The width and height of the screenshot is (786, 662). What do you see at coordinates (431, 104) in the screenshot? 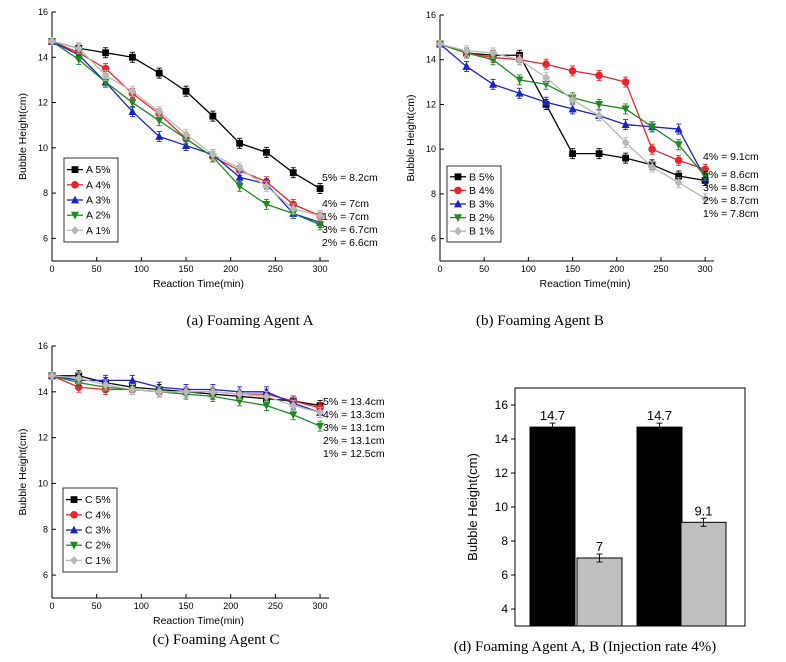
I see `y-tick-label: 12` at bounding box center [431, 104].